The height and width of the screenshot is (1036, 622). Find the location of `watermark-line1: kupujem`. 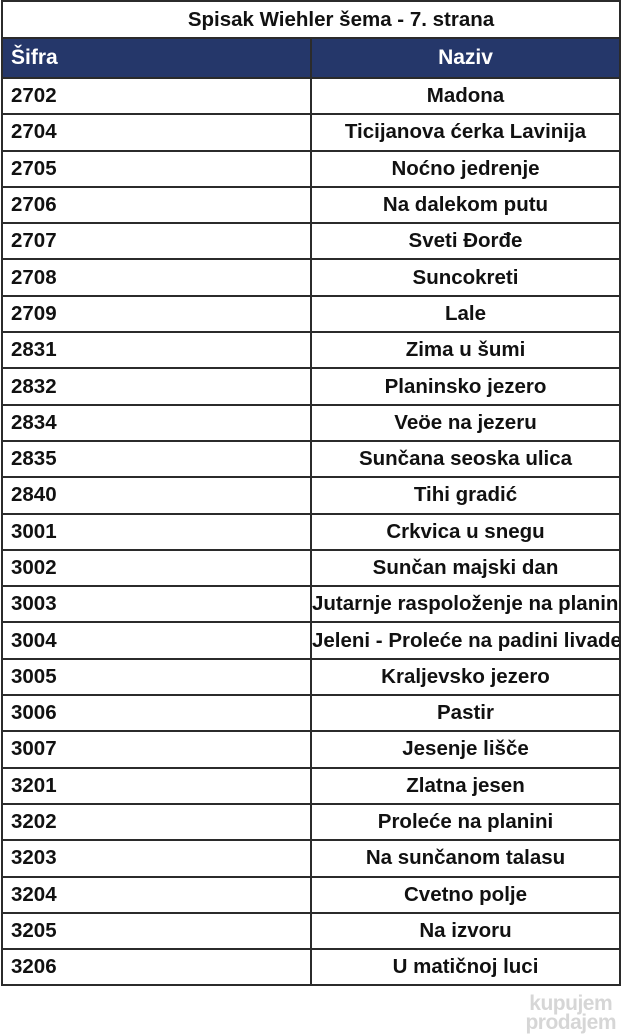

watermark-line1: kupujem is located at coordinates (571, 1003).